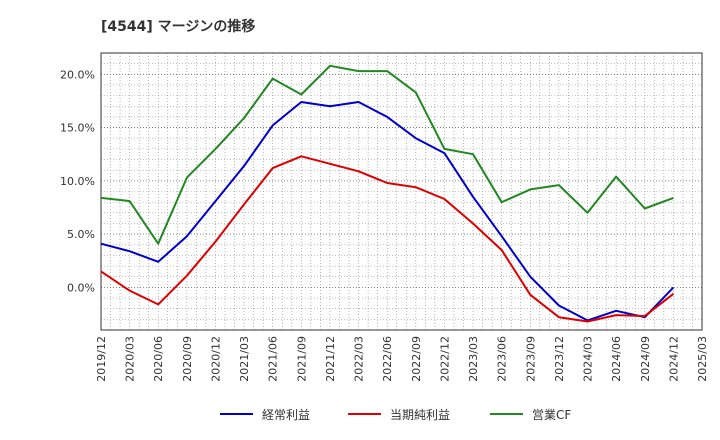 The width and height of the screenshot is (720, 440). I want to click on x-tick-label: 2021/03, so click(244, 359).